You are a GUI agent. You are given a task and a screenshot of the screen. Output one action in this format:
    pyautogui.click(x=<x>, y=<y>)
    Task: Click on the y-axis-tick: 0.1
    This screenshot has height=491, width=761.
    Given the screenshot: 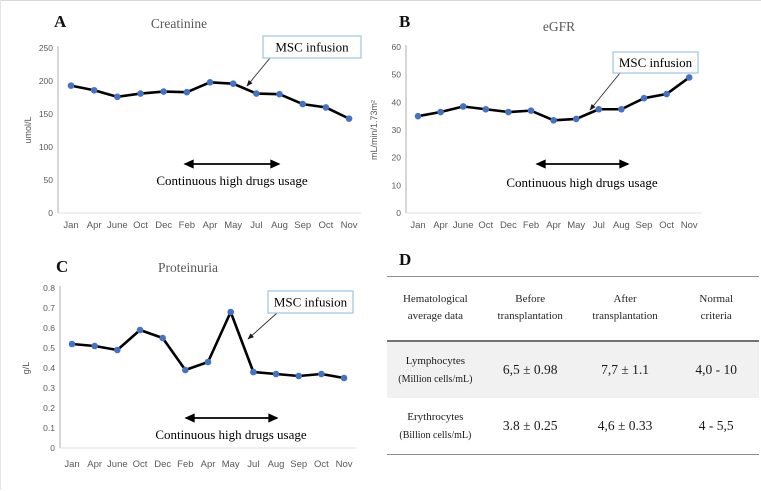 What is the action you would take?
    pyautogui.click(x=49, y=428)
    